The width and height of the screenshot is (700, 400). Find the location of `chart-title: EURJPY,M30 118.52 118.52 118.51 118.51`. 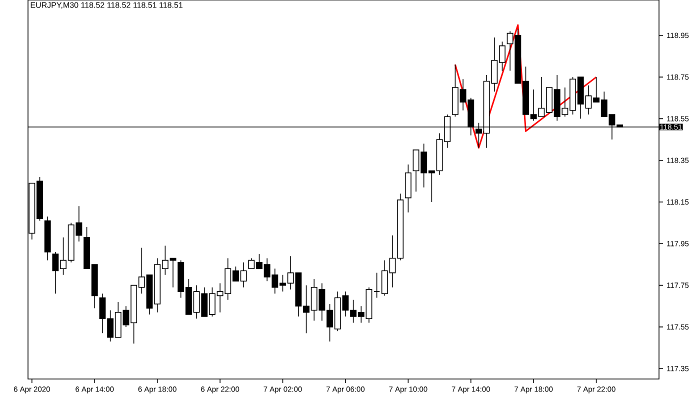

chart-title: EURJPY,M30 118.52 118.52 118.51 118.51 is located at coordinates (106, 5).